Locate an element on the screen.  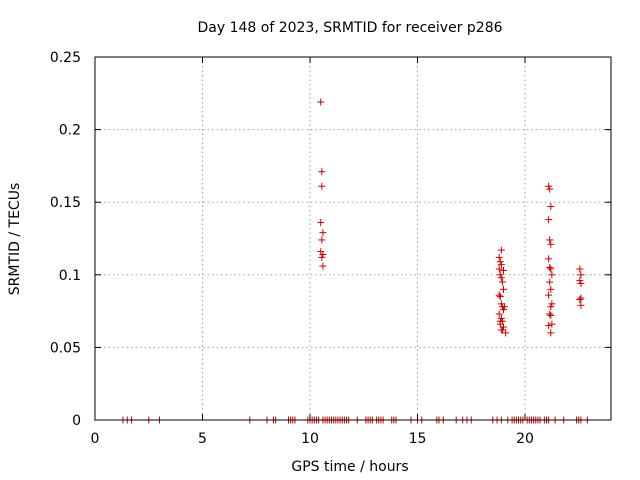
y-tick-label: 0 is located at coordinates (76, 421).